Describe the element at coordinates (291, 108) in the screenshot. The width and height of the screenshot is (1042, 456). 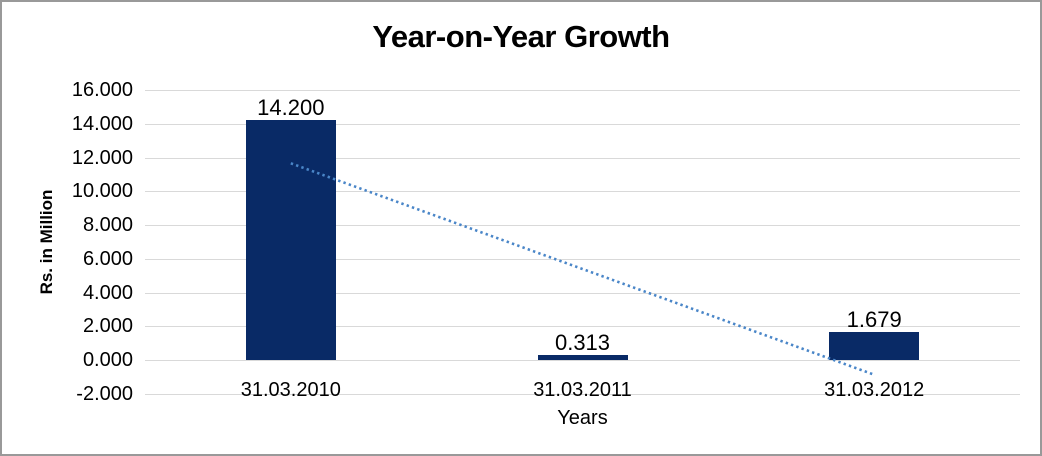
I see `data-label: 14.200` at that location.